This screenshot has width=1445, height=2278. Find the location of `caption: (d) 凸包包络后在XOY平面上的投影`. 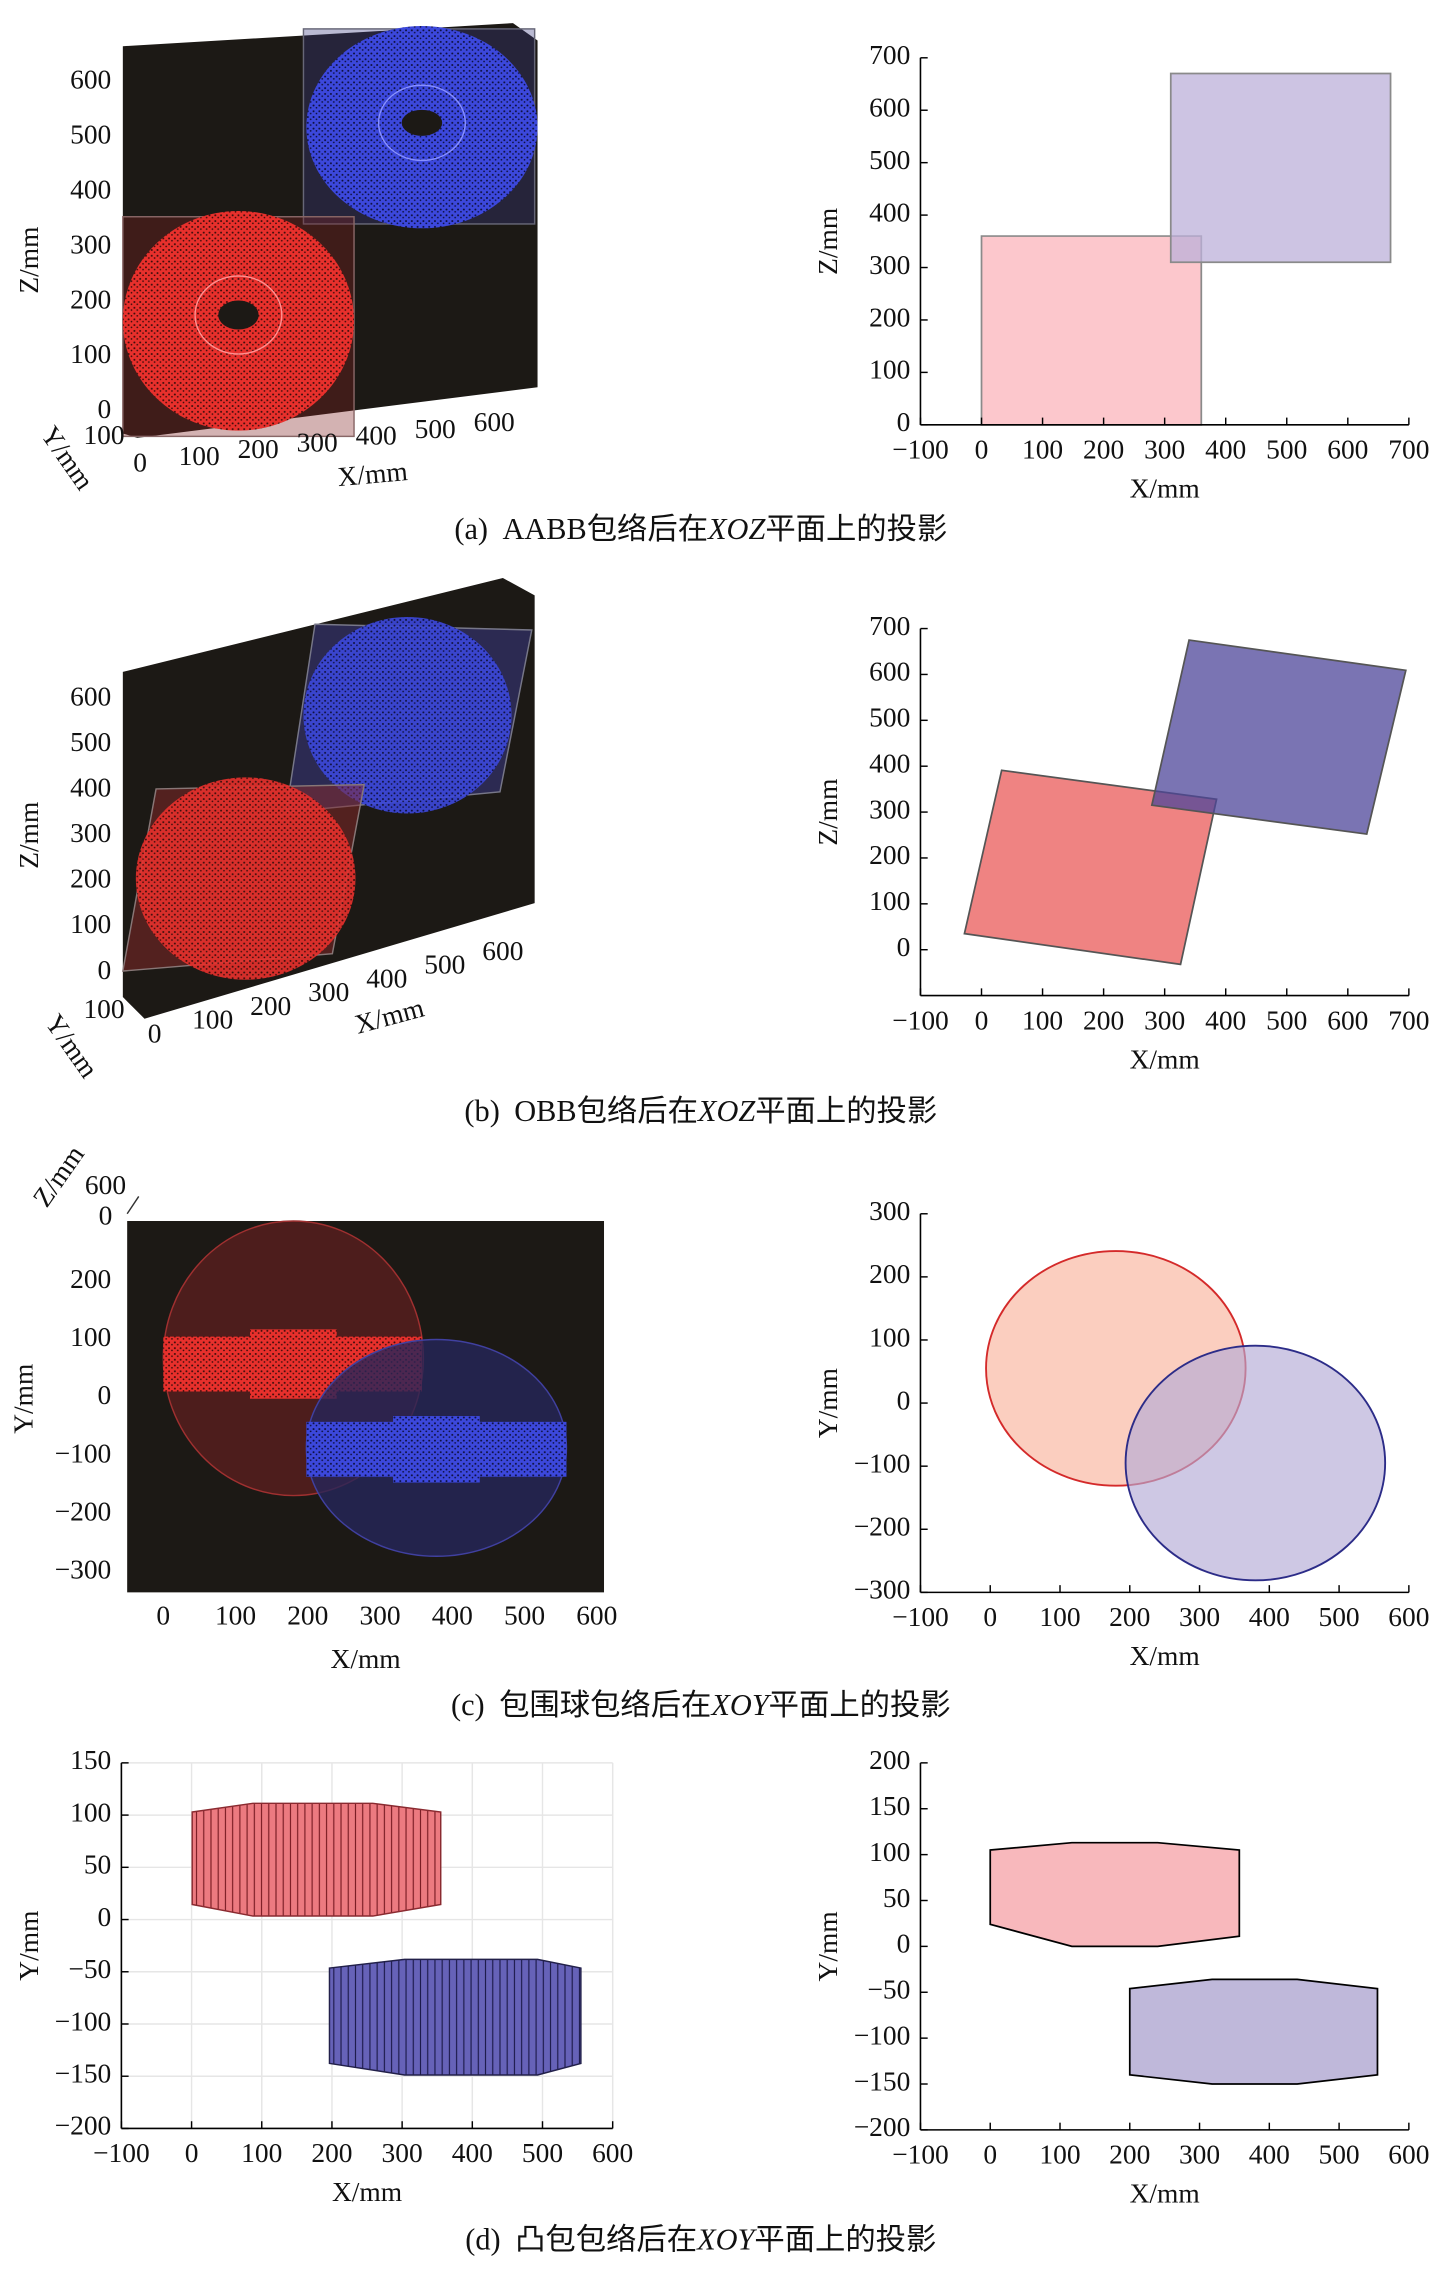

caption: (d) 凸包包络后在XOY平面上的投影 is located at coordinates (700, 2240).